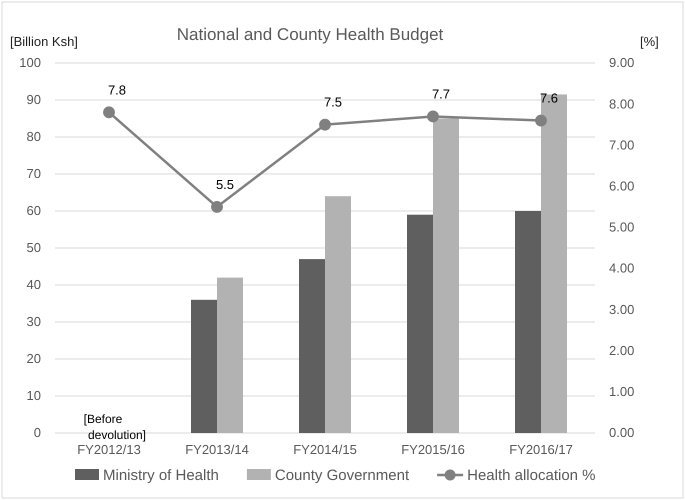 Image resolution: width=685 pixels, height=500 pixels. Describe the element at coordinates (531, 475) in the screenshot. I see `legend-label: Health allocation %` at that location.